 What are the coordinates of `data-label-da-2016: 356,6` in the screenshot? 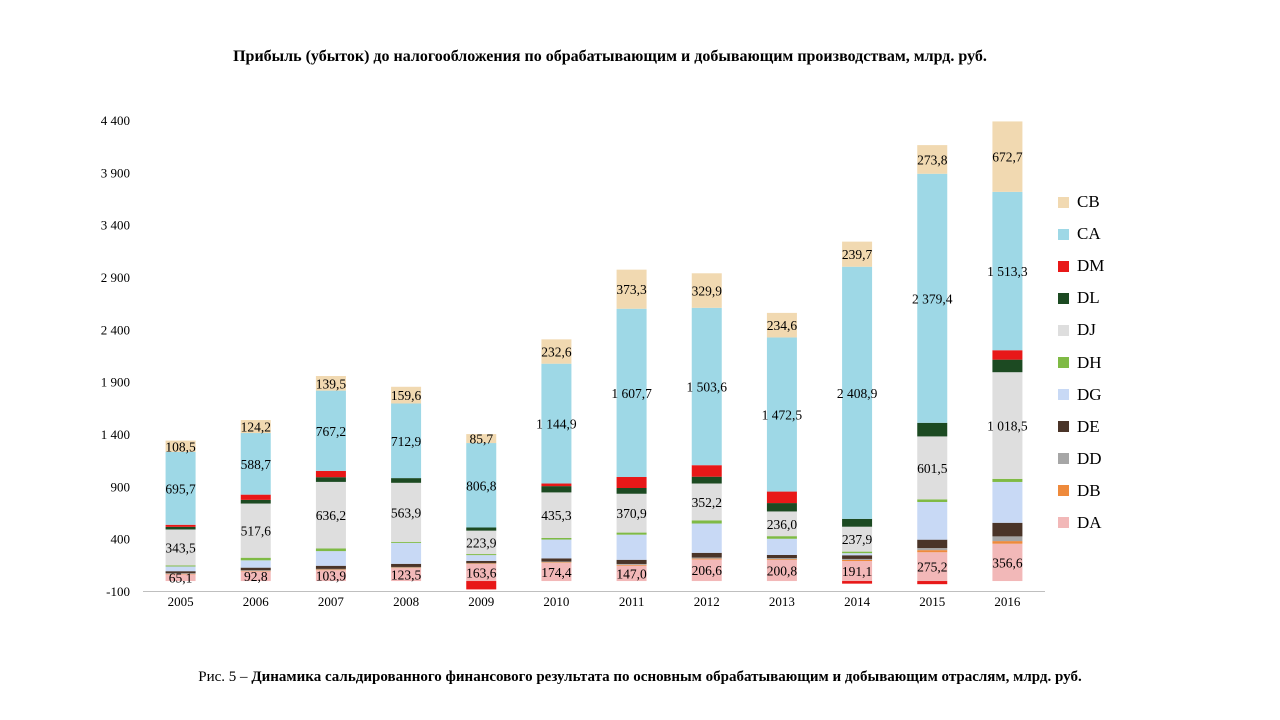 It's located at (1007, 562).